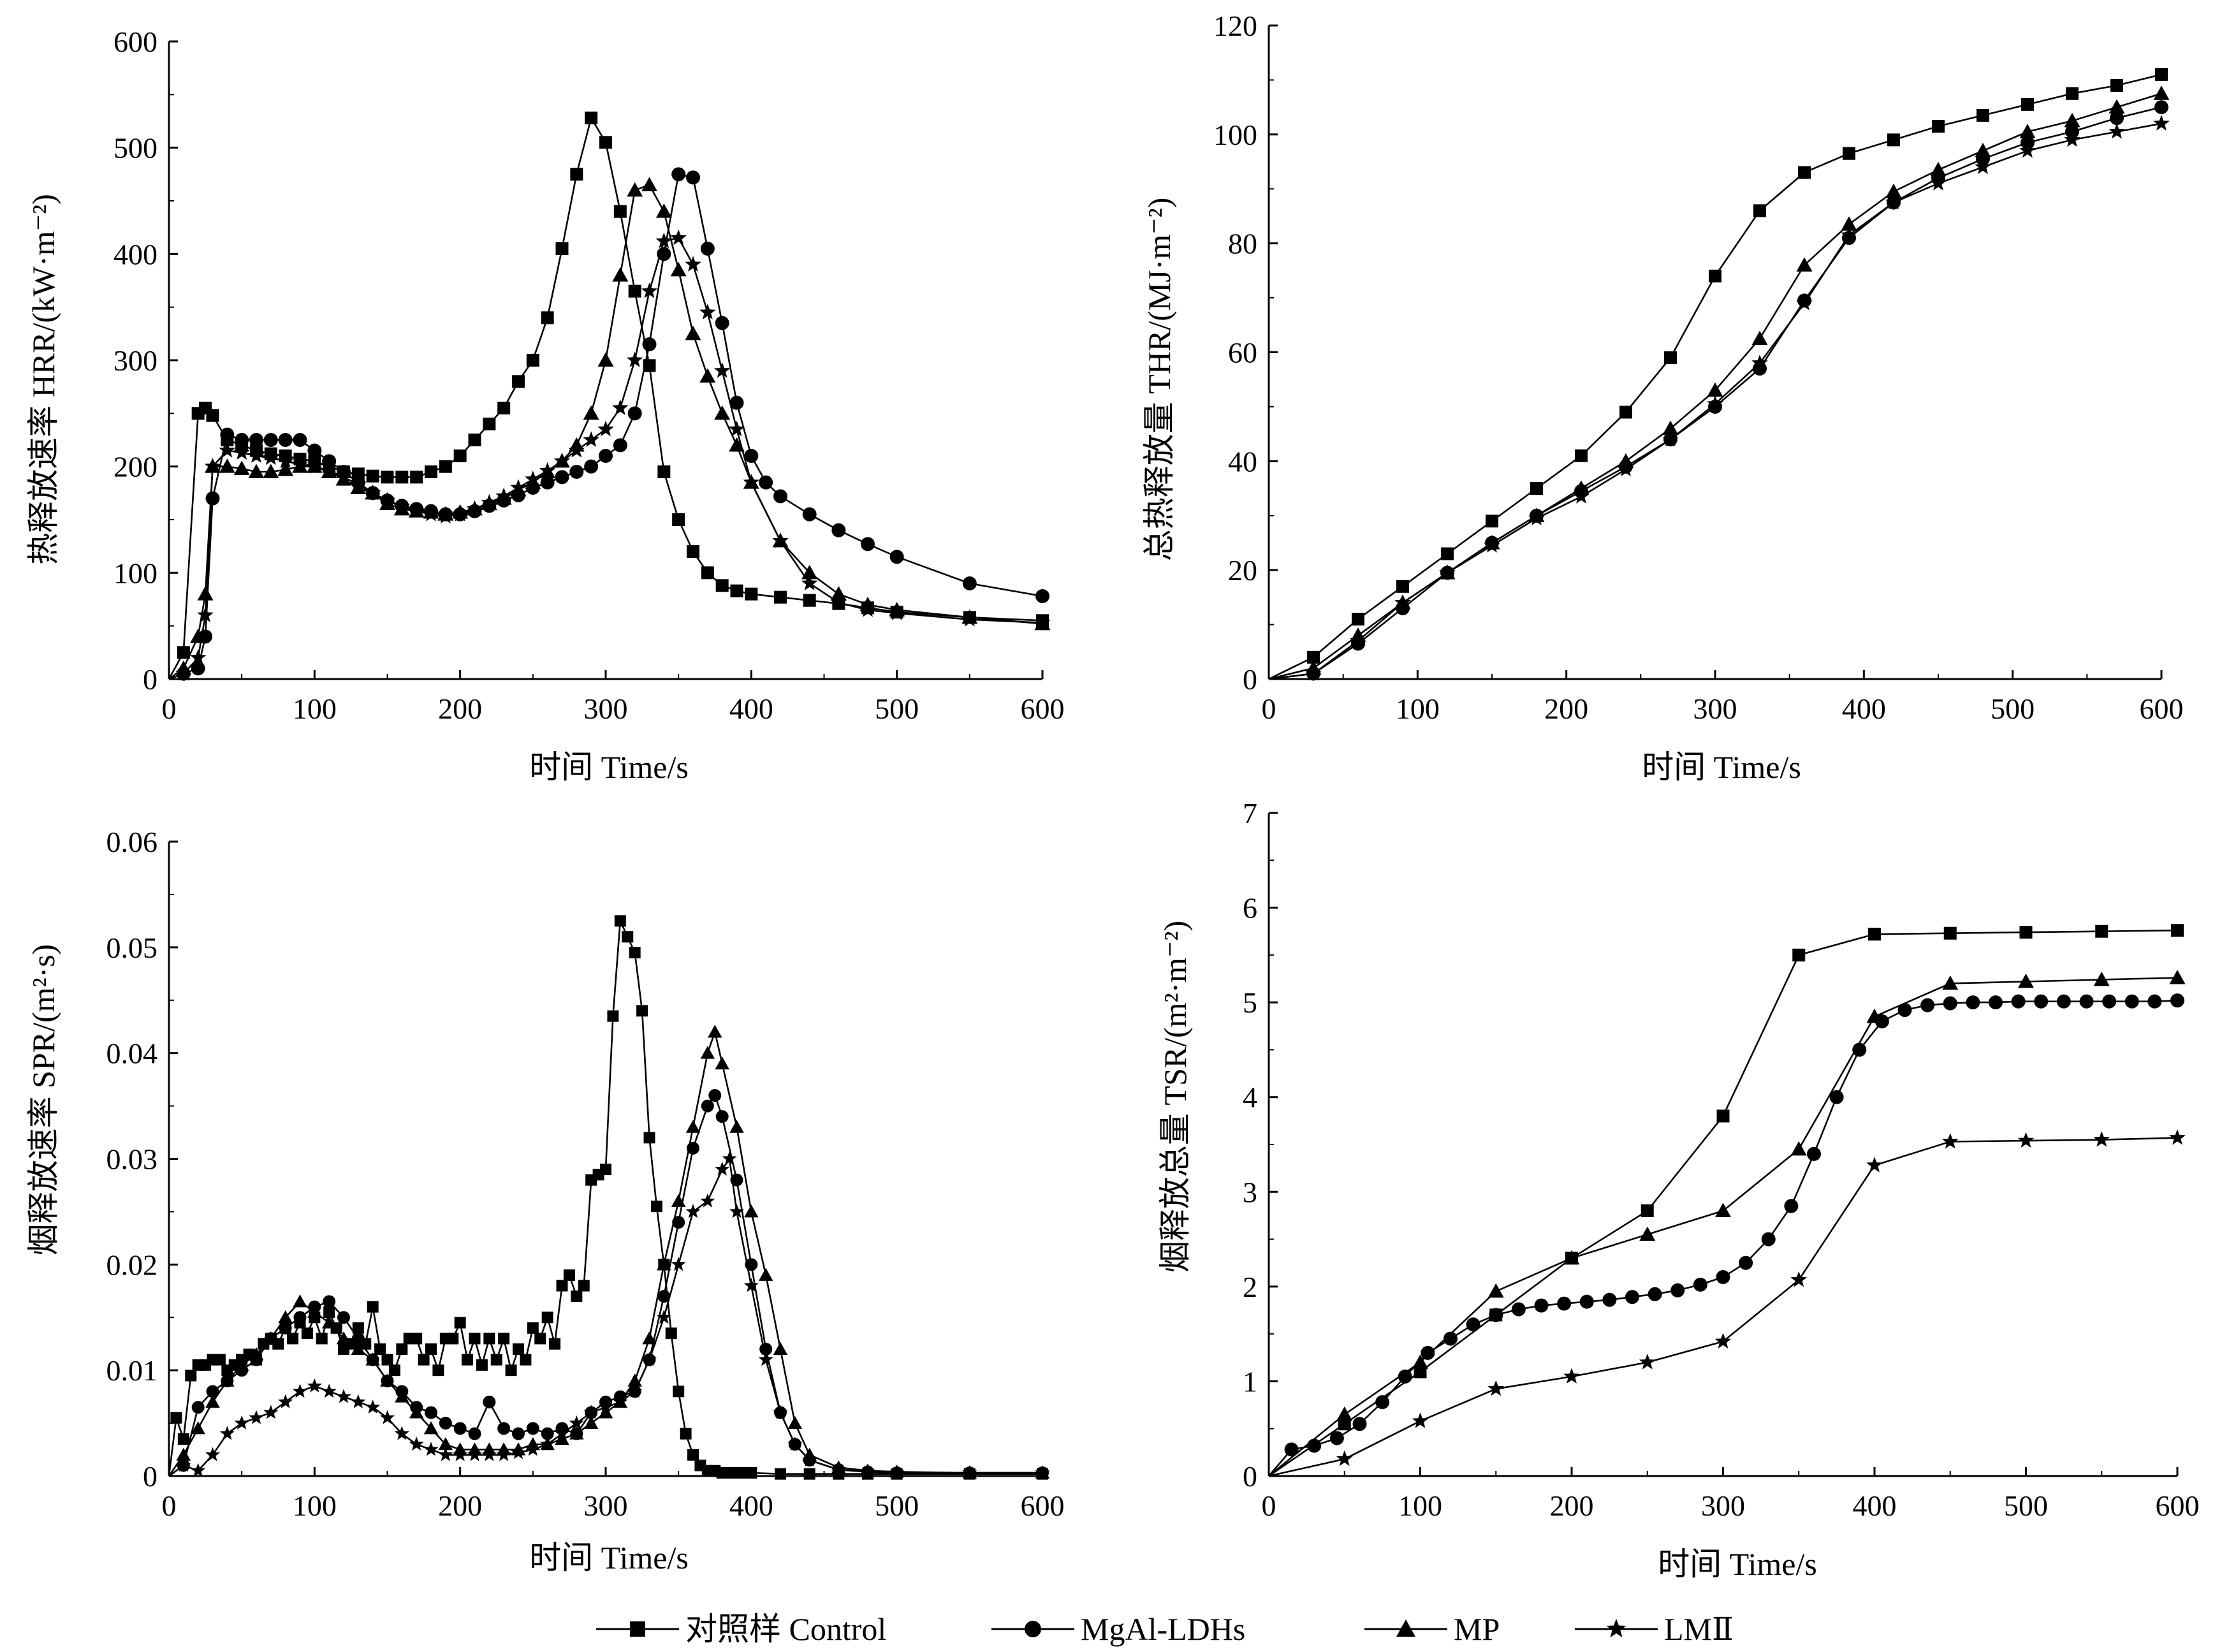 The width and height of the screenshot is (2229, 1652). I want to click on x-tick-label: 100, so click(315, 709).